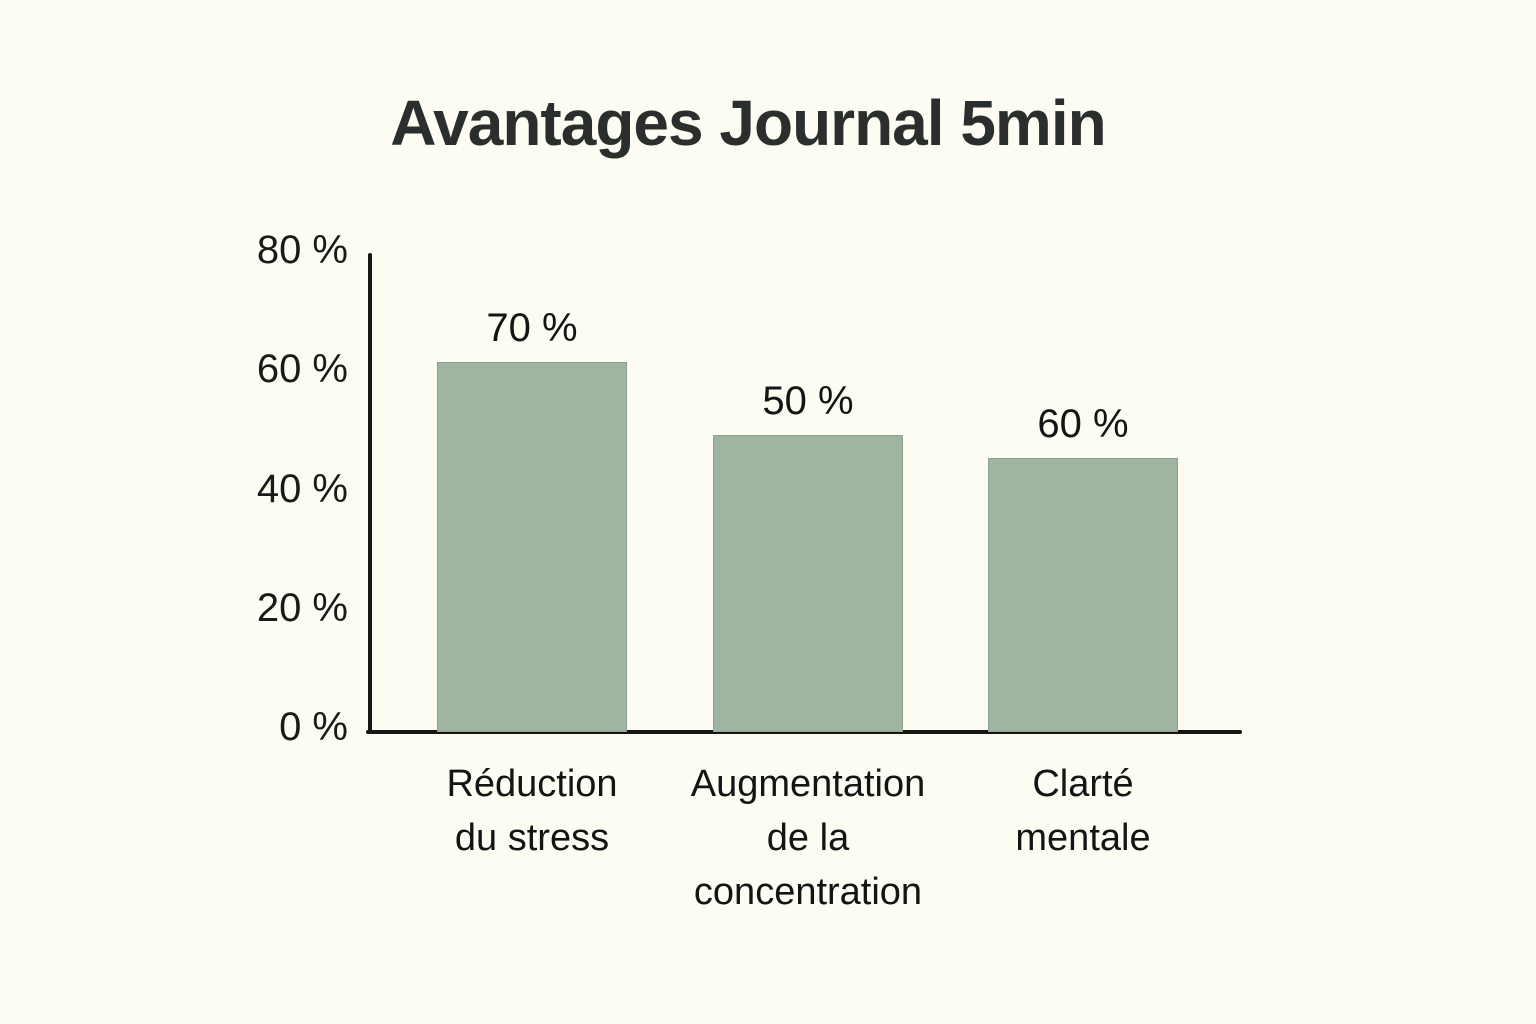  Describe the element at coordinates (808, 401) in the screenshot. I see `bar-value-label: 50 %` at that location.